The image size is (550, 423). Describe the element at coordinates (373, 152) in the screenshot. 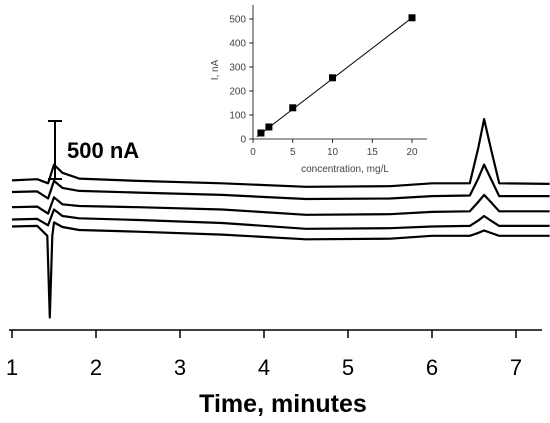

I see `inset-x-tick-label: 15` at that location.